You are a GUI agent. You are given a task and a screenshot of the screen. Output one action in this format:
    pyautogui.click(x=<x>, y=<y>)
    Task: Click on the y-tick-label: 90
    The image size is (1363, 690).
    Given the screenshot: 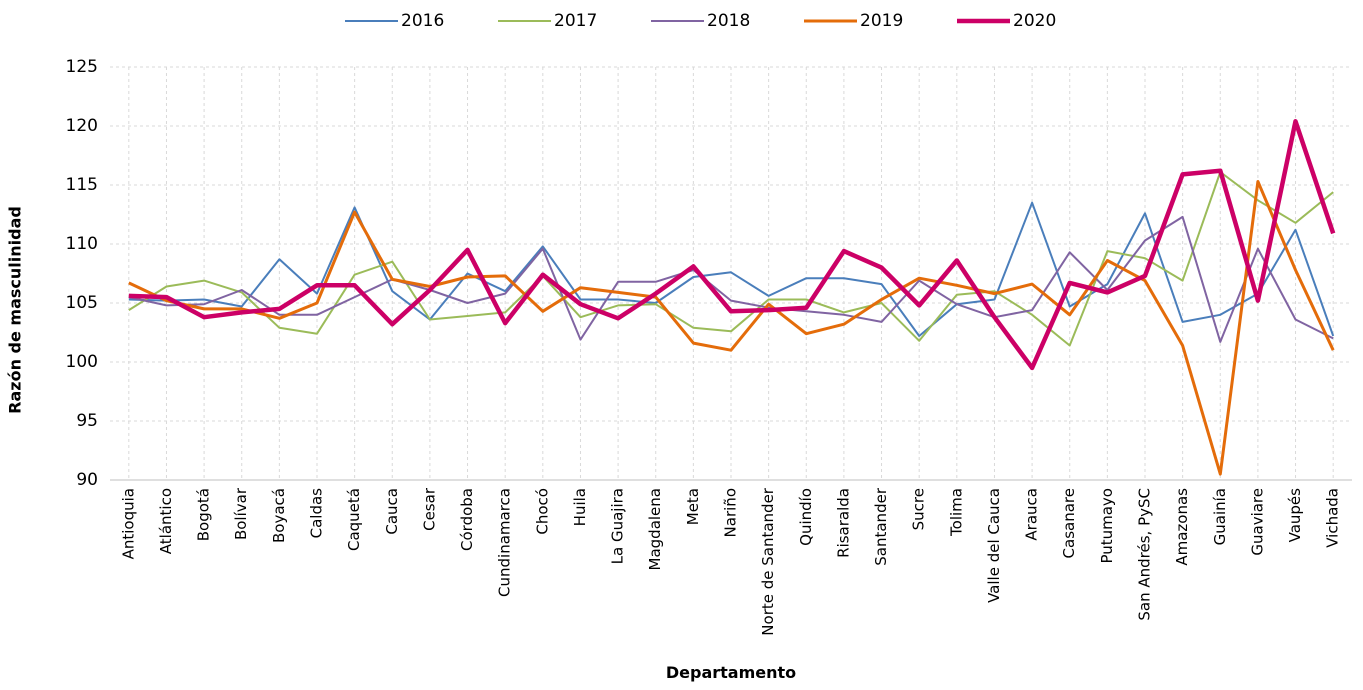 What is the action you would take?
    pyautogui.click(x=87, y=480)
    